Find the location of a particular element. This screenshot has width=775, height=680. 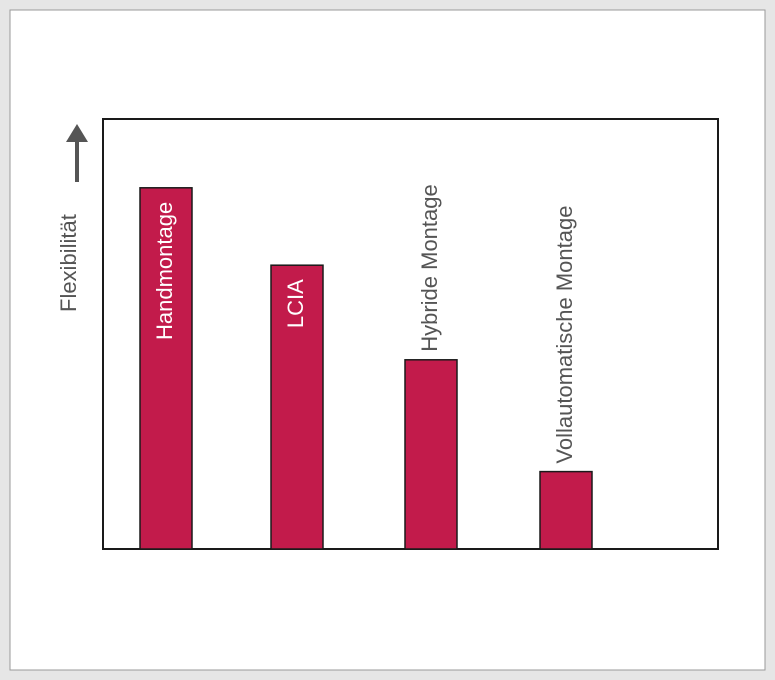

y-axis-label: Flexibilität is located at coordinates (68, 263).